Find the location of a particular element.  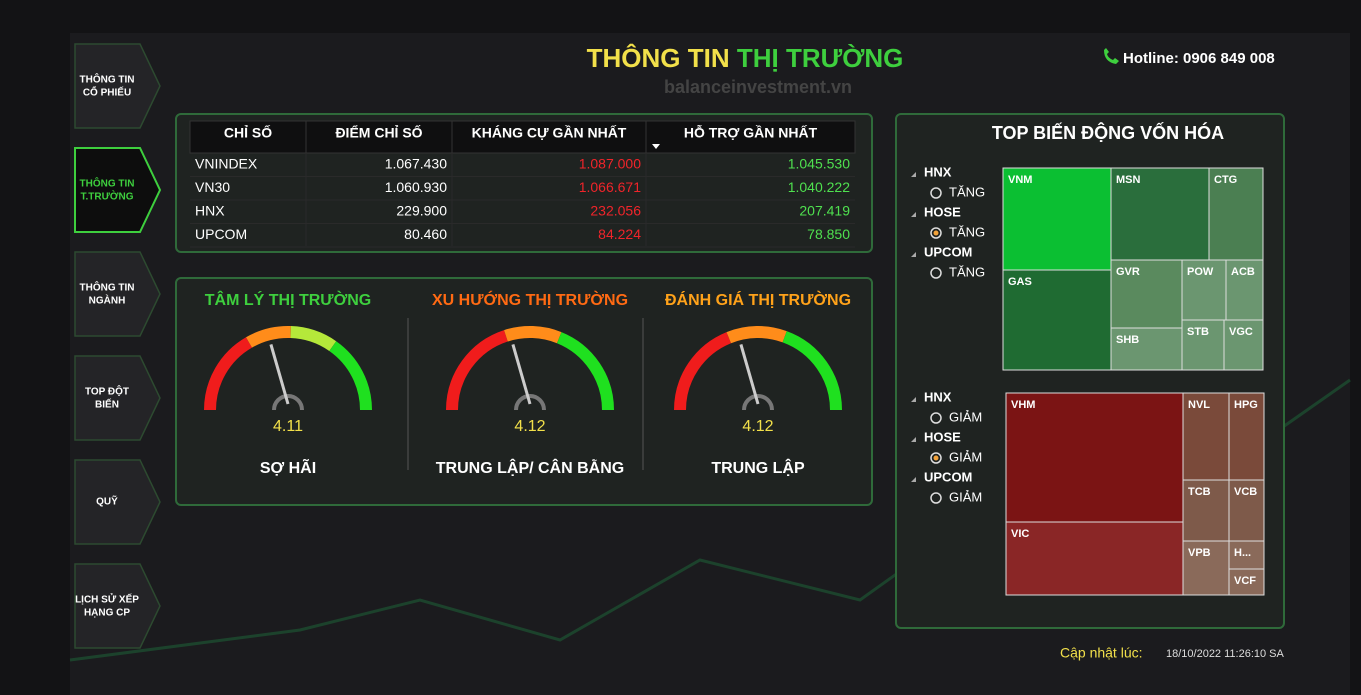

tile-label: VPB is located at coordinates (1199, 553).